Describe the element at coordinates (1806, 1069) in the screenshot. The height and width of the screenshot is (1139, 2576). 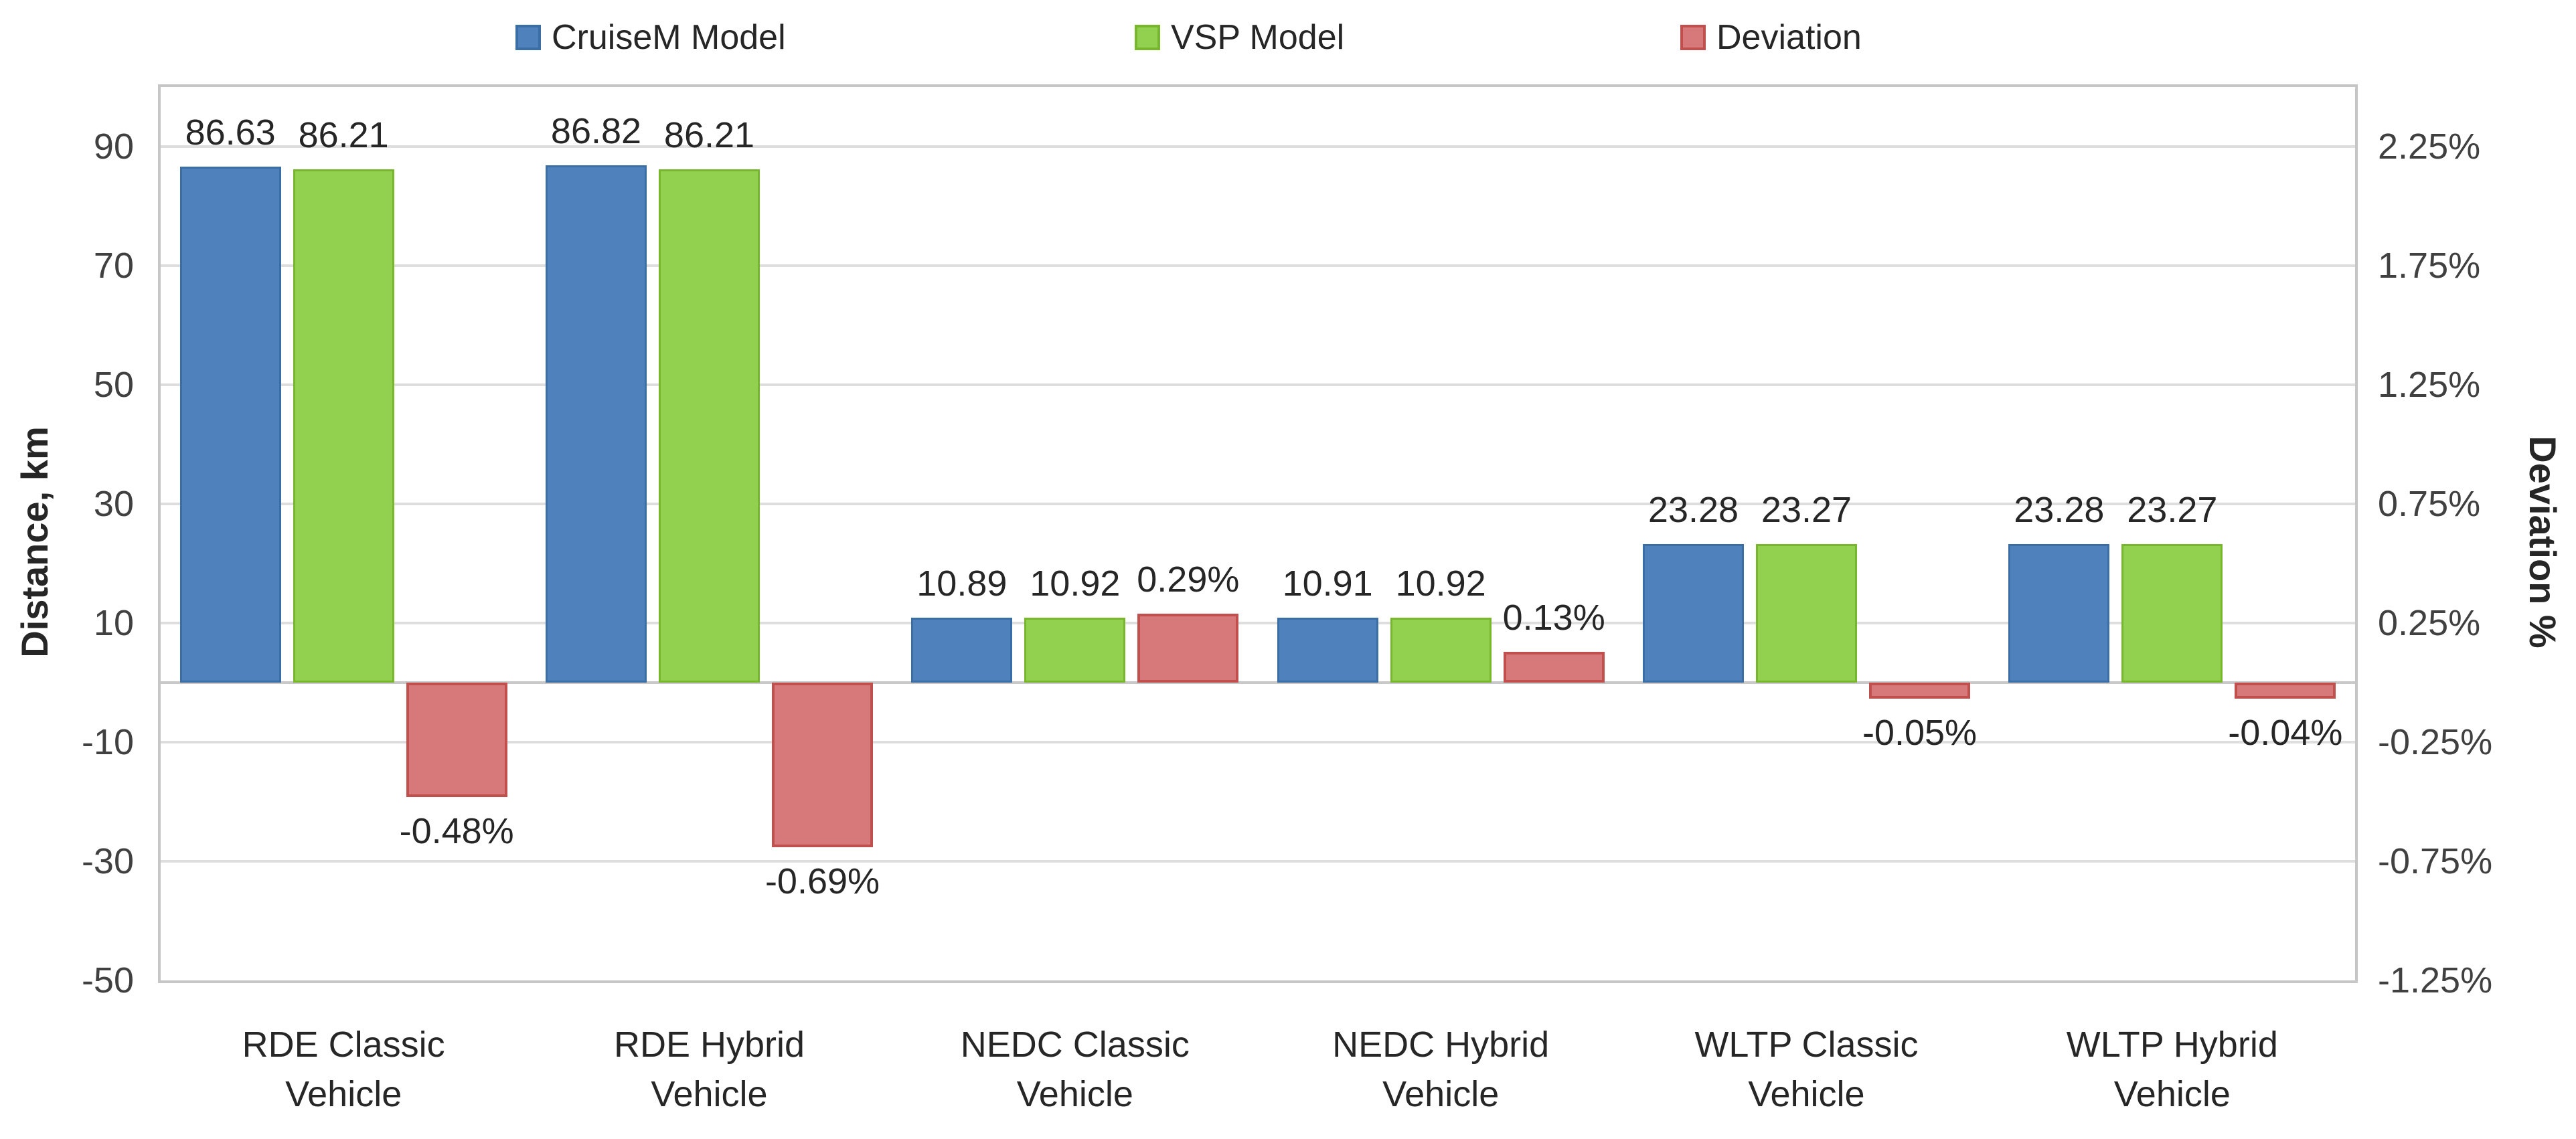
I see `category-label-wltp-classic-vehicle: WLTP Classic Vehicle` at that location.